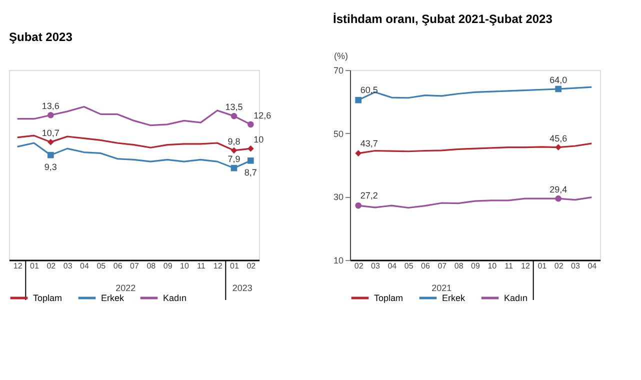 The image size is (641, 380). I want to click on data-label: 29,4, so click(559, 189).